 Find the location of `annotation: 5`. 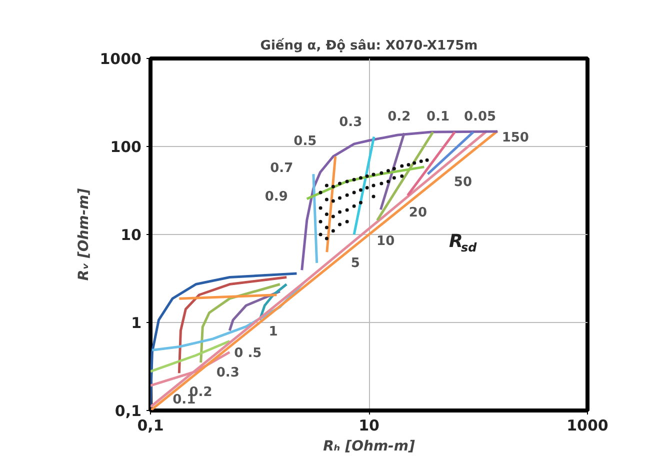

annotation: 5 is located at coordinates (355, 263).